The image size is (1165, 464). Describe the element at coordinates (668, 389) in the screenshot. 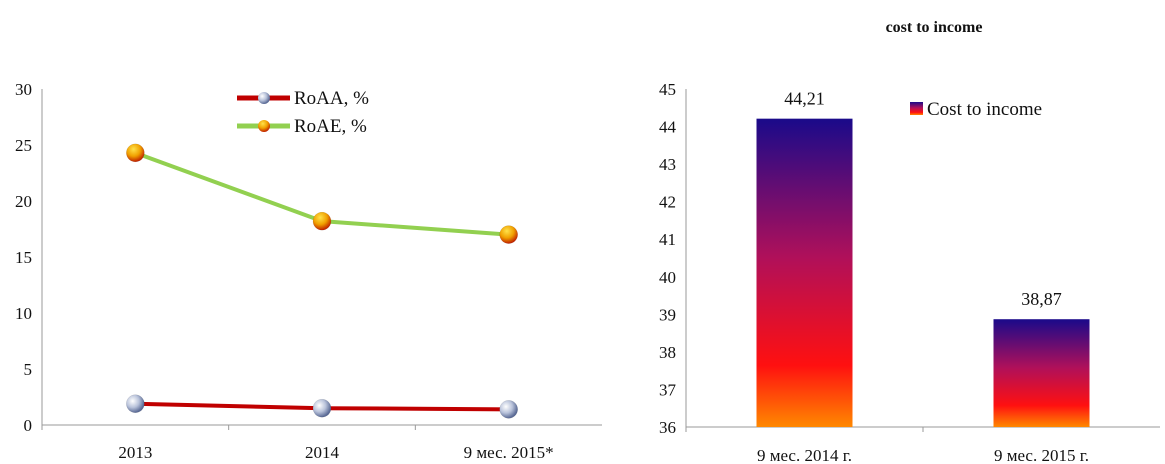

I see `right-y-tick-label: 37` at that location.